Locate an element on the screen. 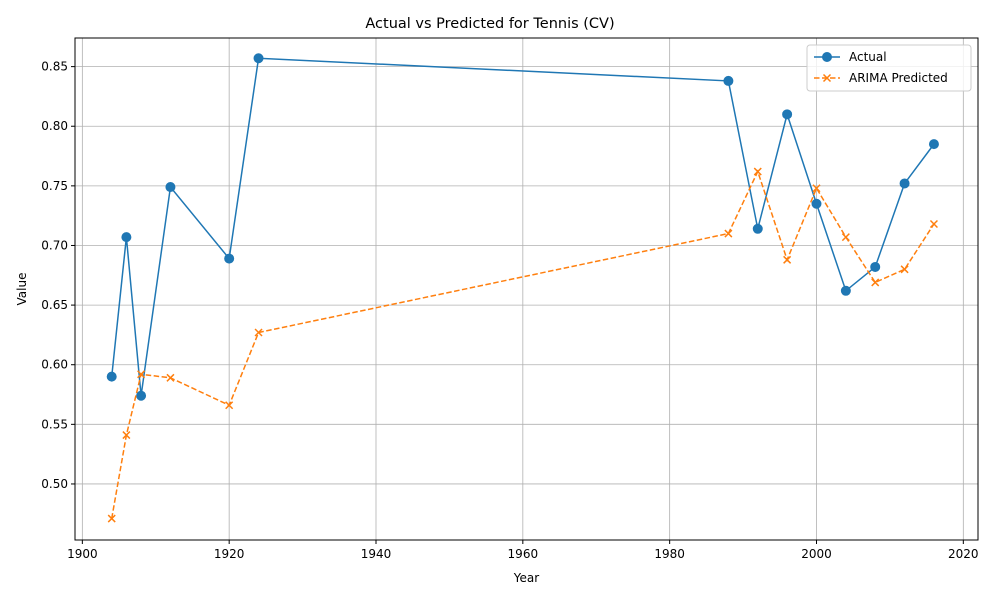  x-tick-label: 2000 is located at coordinates (816, 554).